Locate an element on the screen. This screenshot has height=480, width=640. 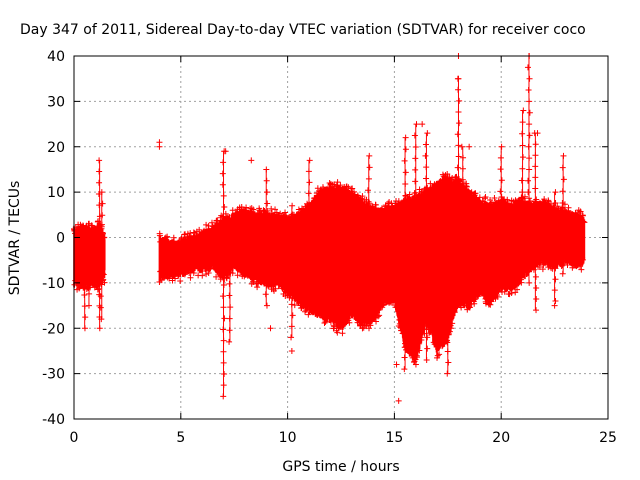
y-tick-label: 10 is located at coordinates (56, 193).